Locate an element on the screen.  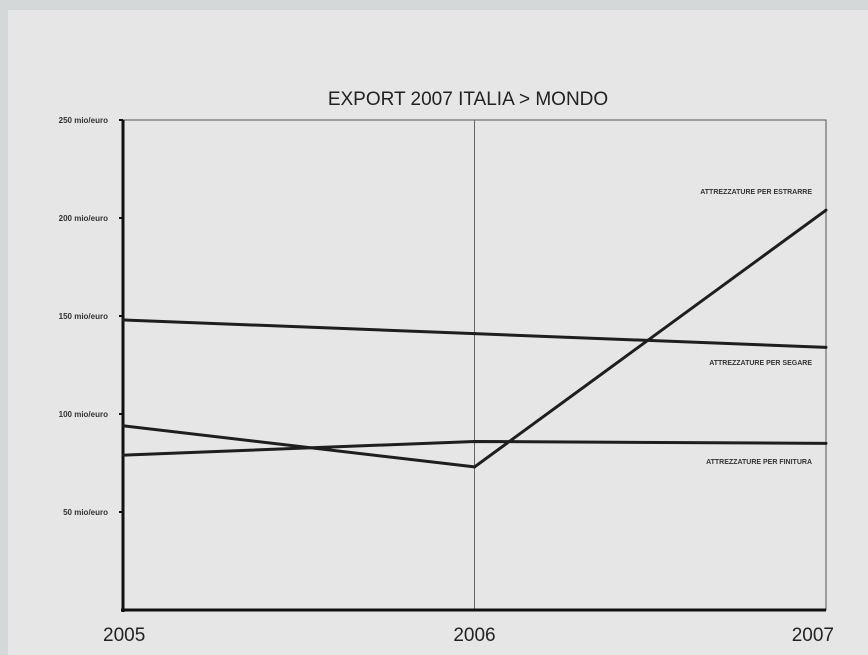
y-tick-label: 50 mio/euro is located at coordinates (85, 512).